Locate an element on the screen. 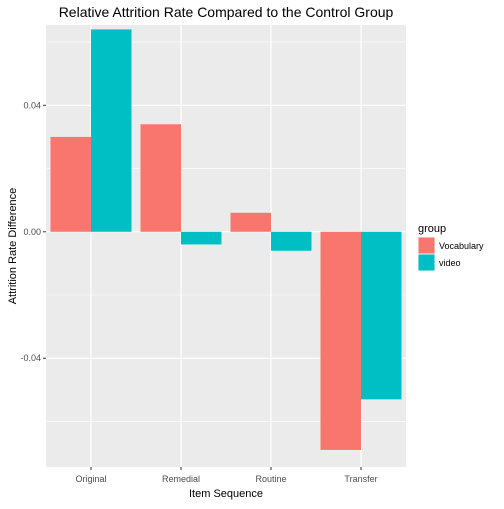 The image size is (504, 509). legend-key-video is located at coordinates (426, 262).